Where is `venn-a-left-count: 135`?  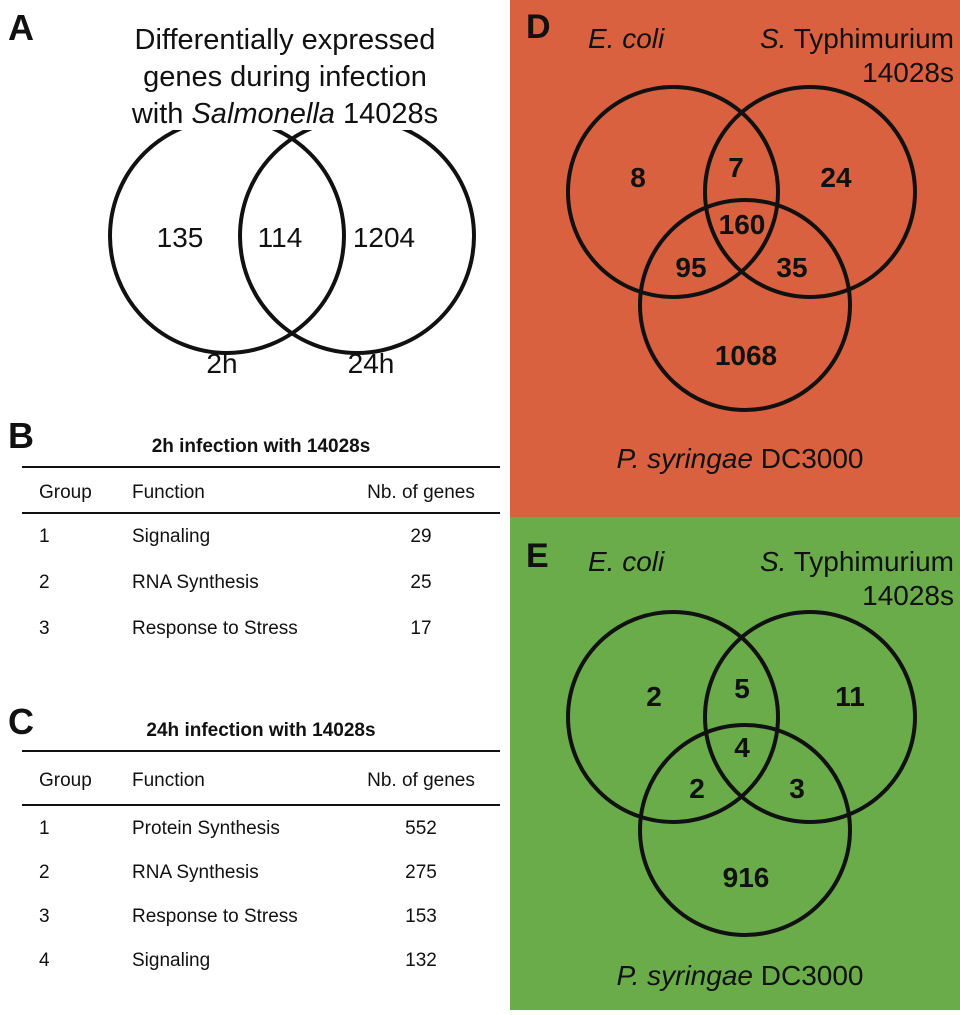
venn-a-left-count: 135 is located at coordinates (180, 237).